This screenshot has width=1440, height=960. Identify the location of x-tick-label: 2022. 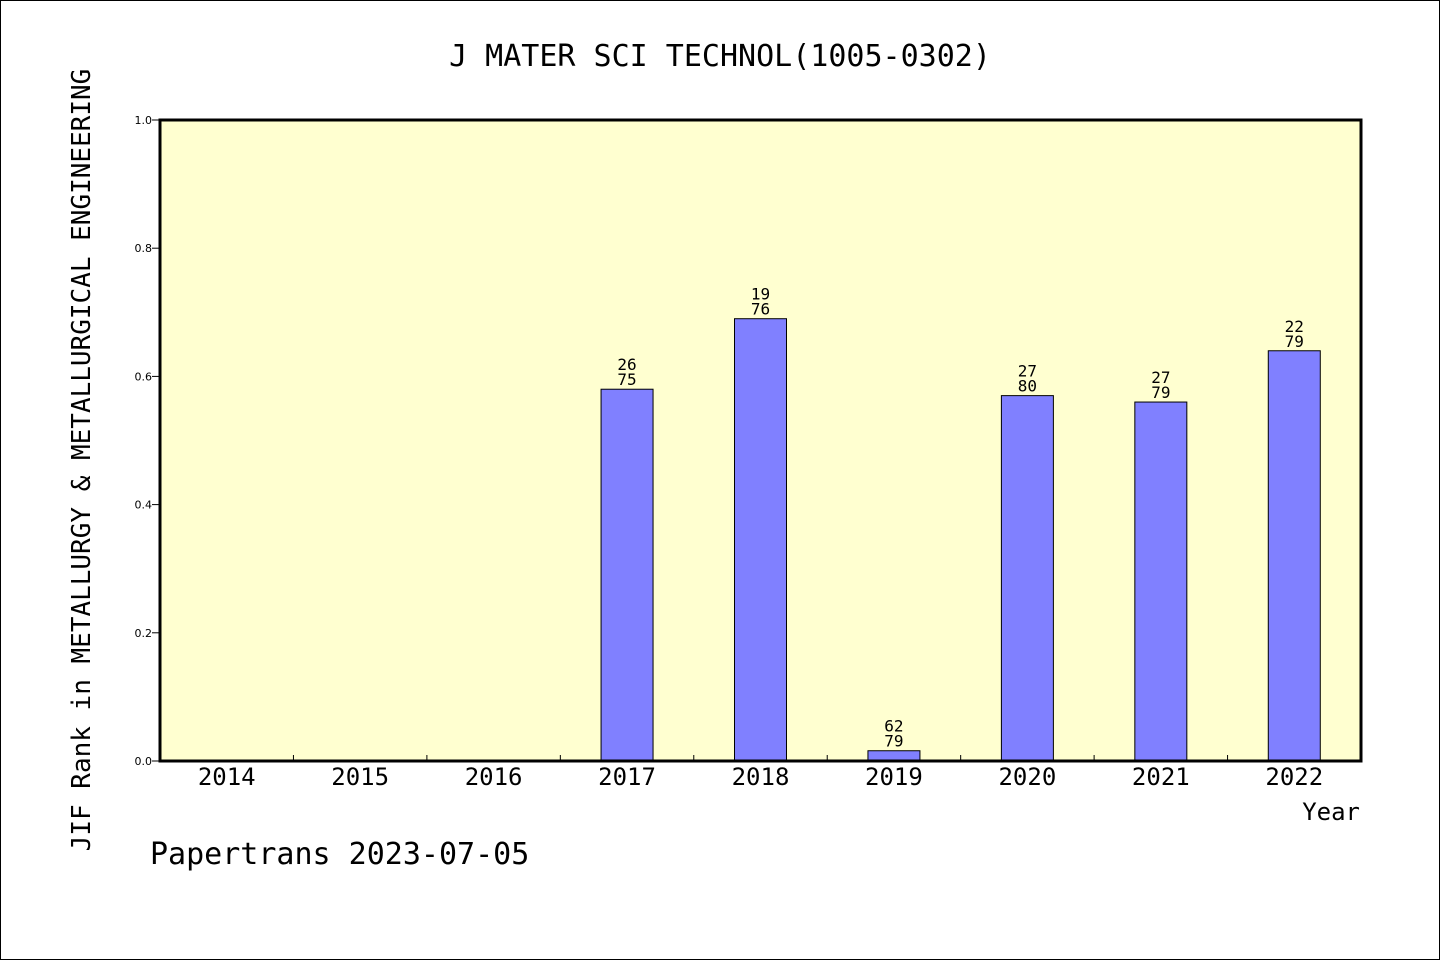
(1294, 777).